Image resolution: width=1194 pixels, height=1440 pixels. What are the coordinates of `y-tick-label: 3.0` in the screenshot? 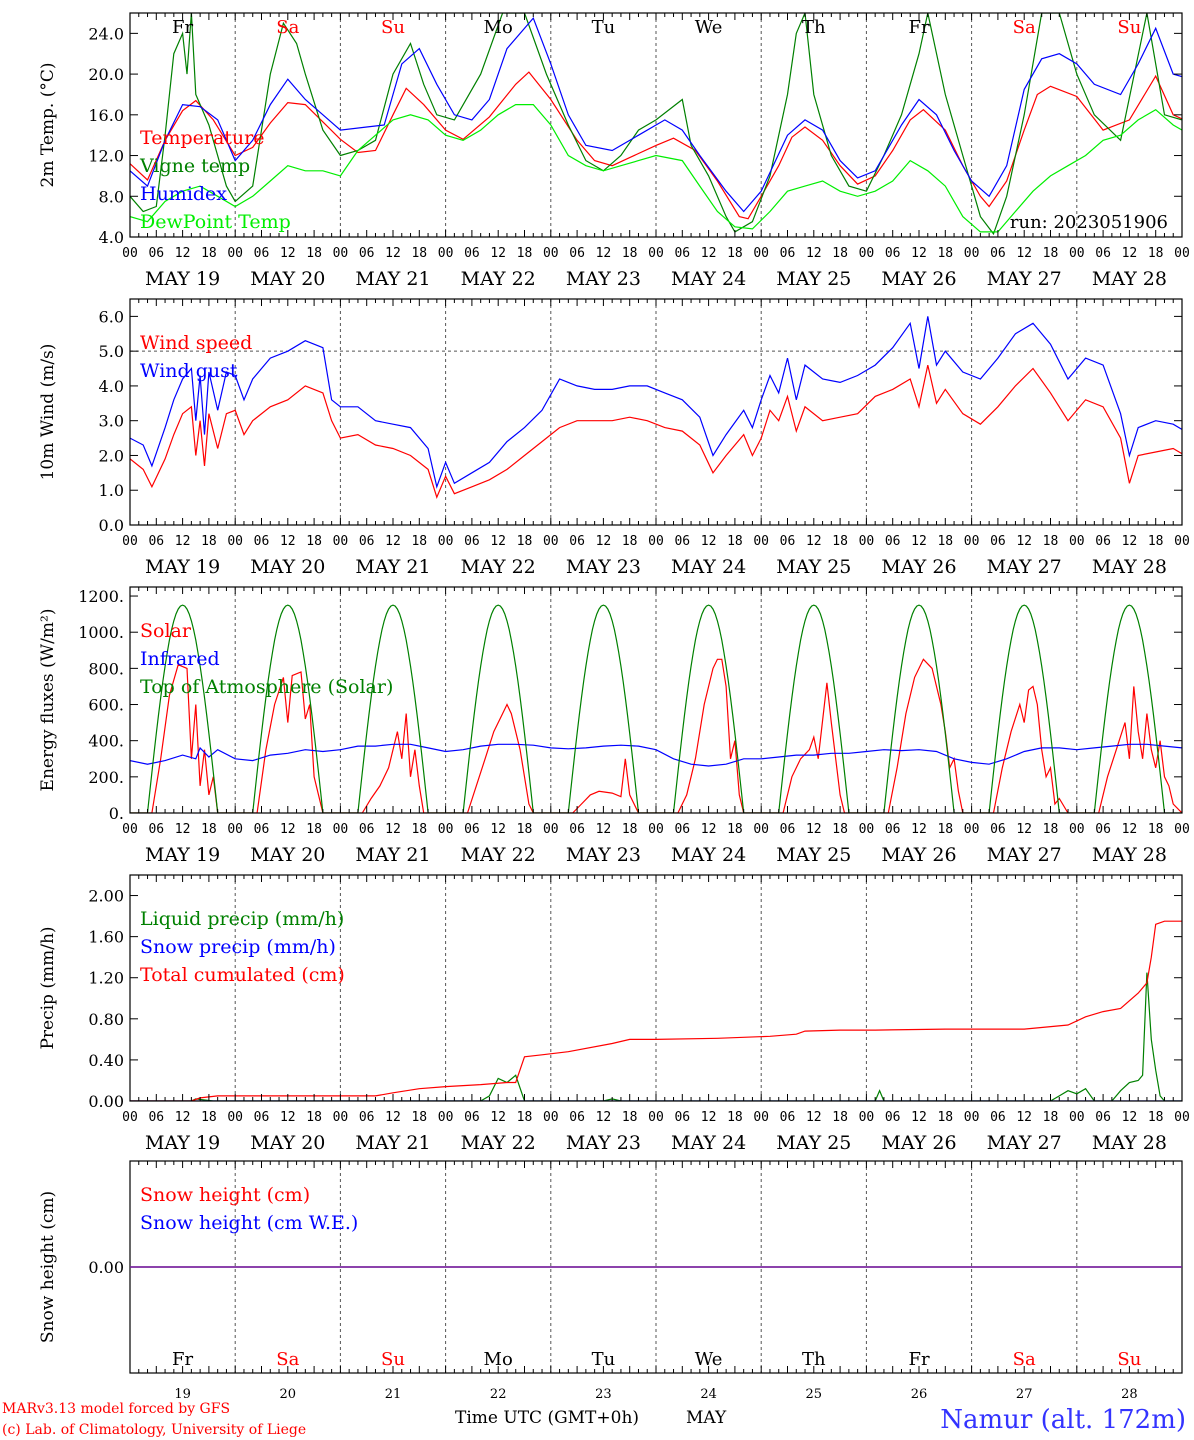 It's located at (111, 421).